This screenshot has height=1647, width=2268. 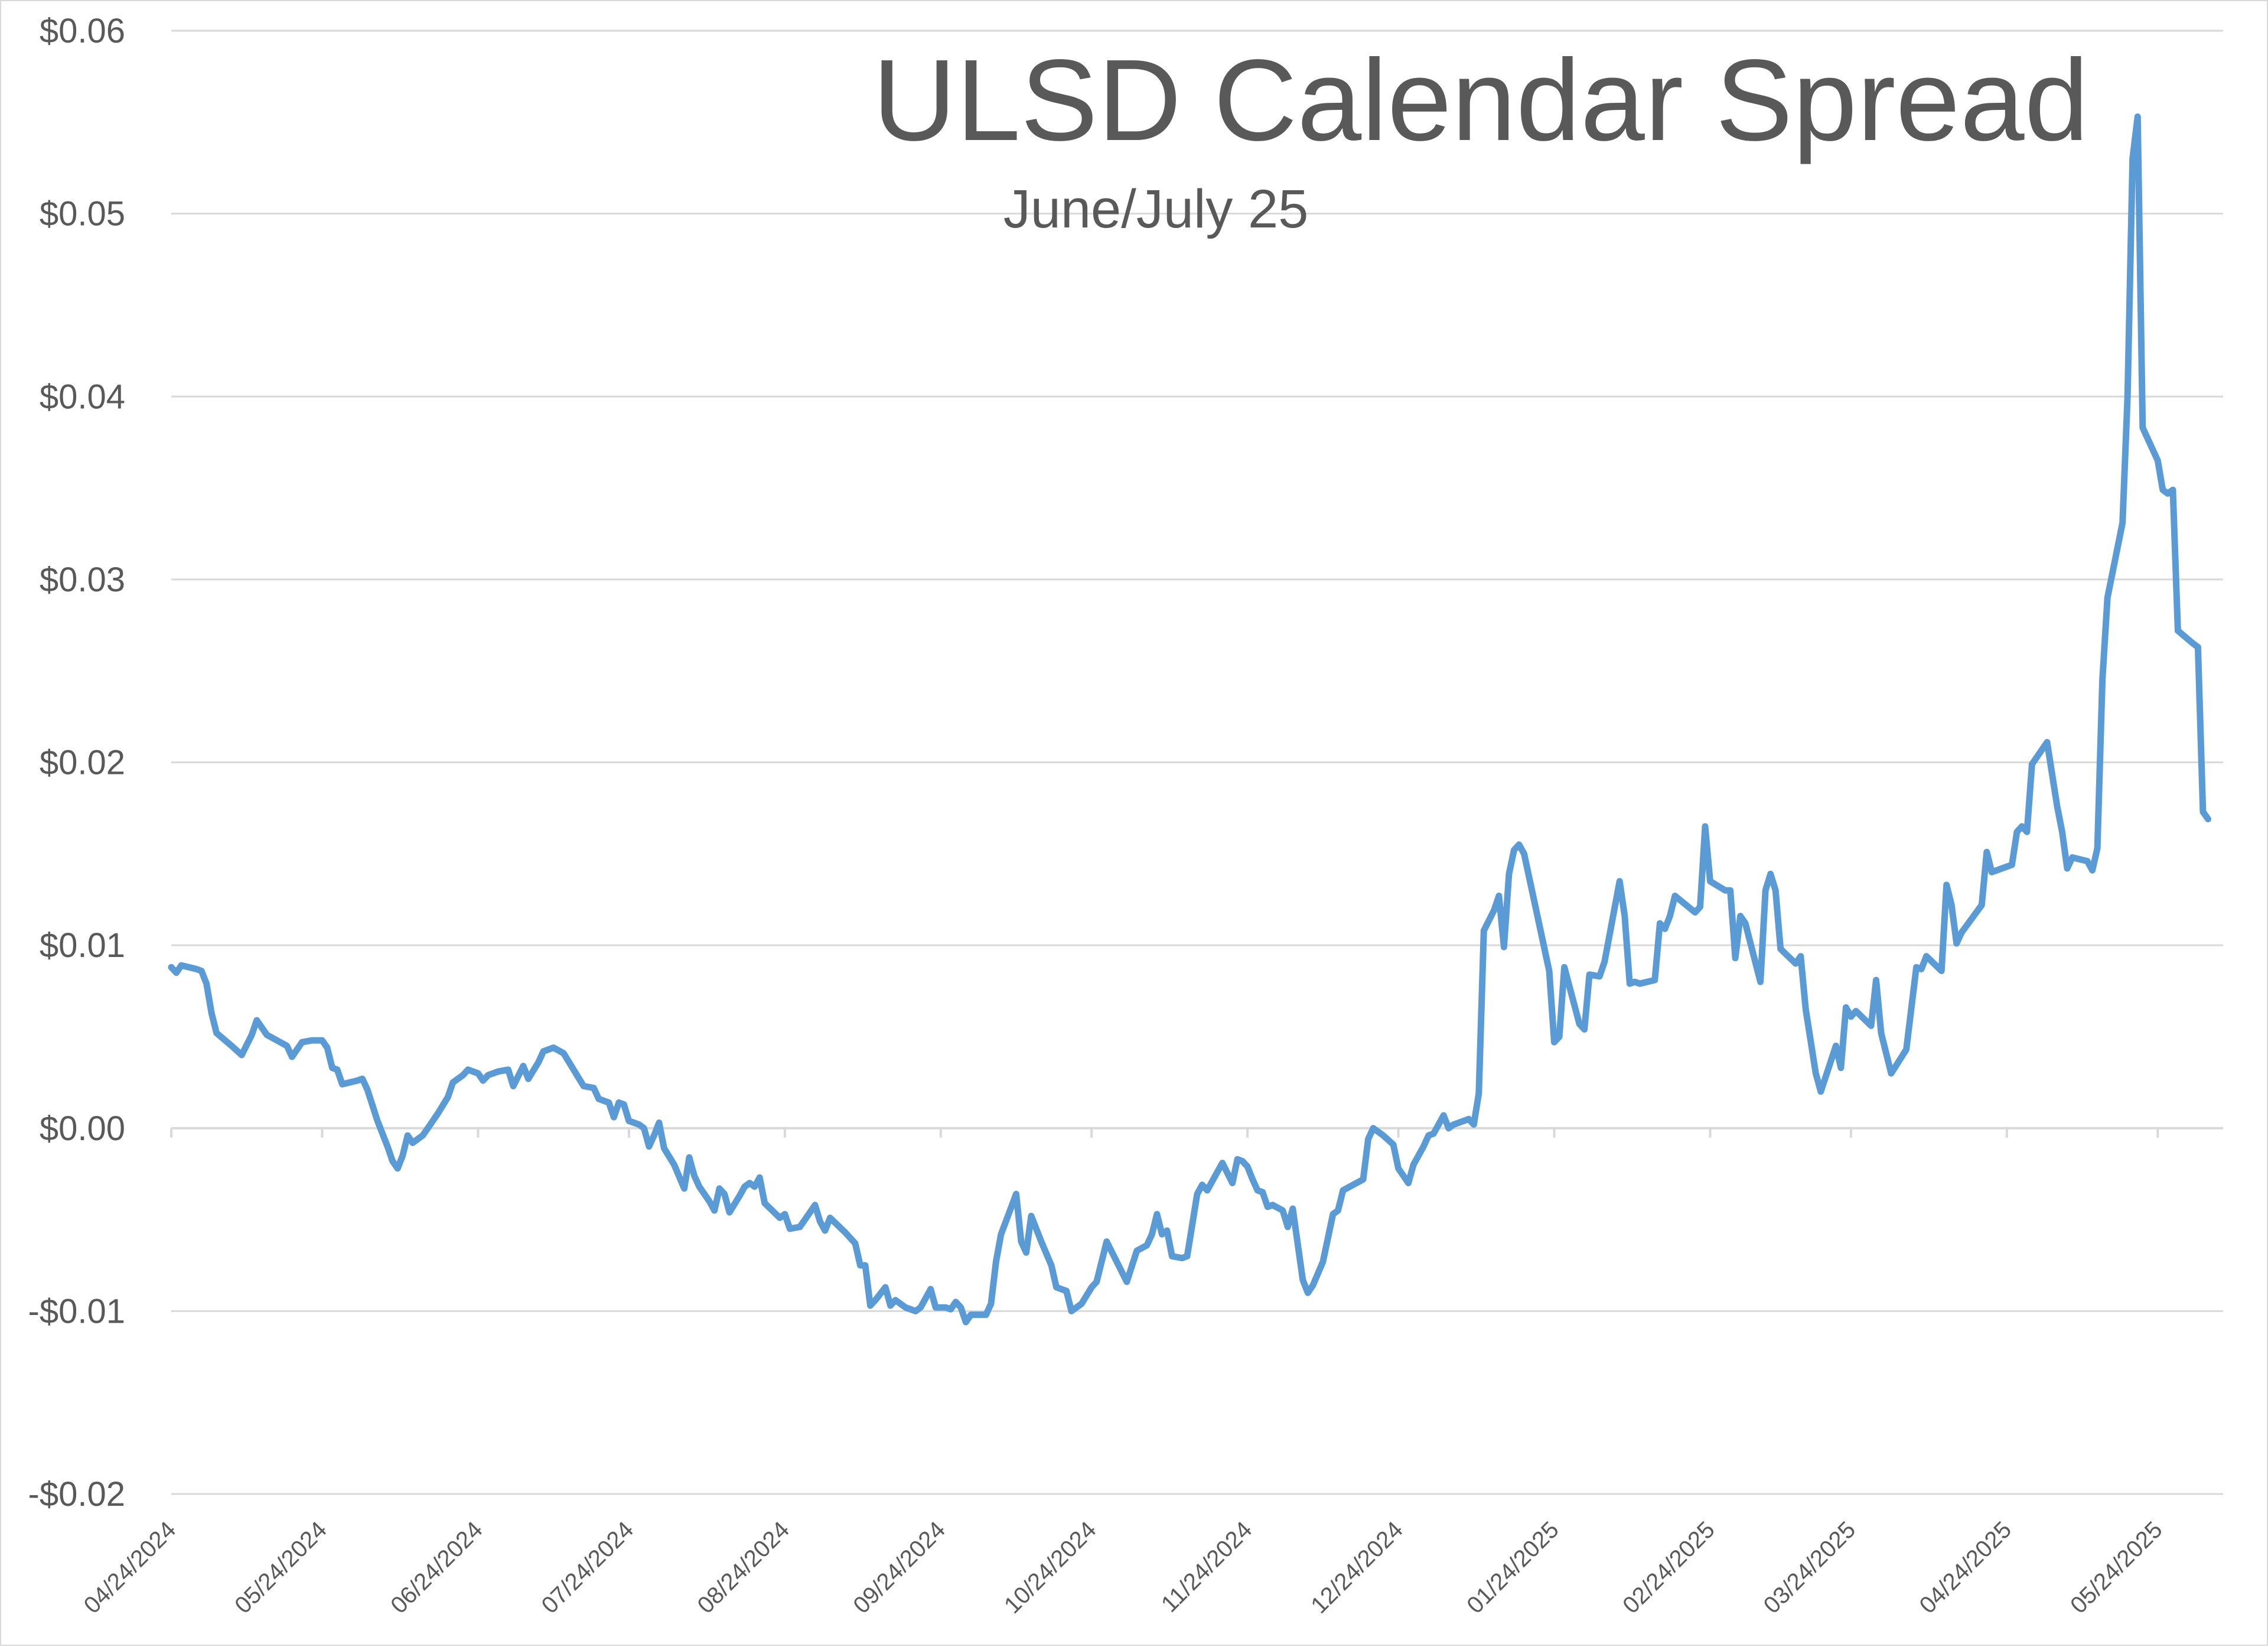 What do you see at coordinates (1513, 1567) in the screenshot?
I see `x-tick-label: 01/24/2025` at bounding box center [1513, 1567].